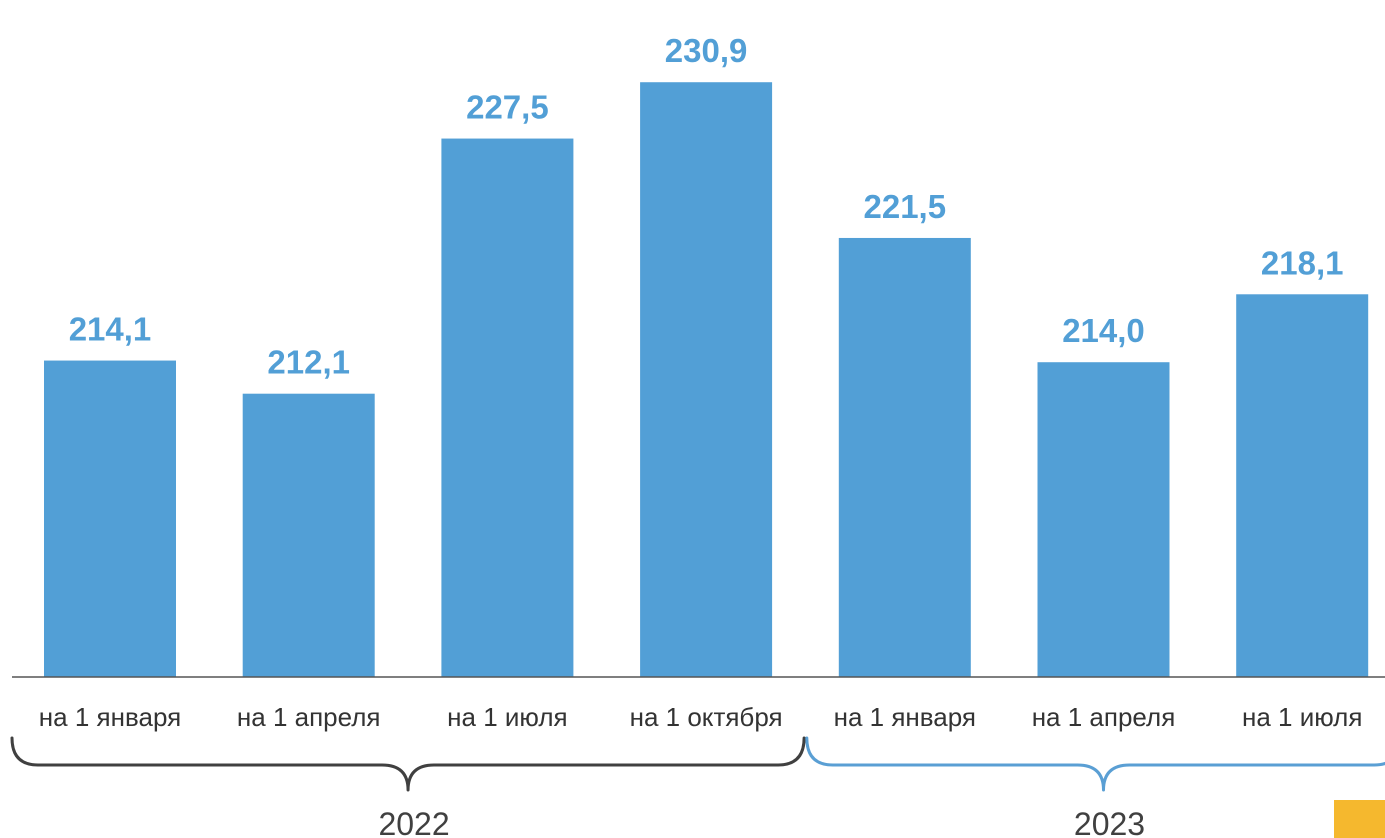 The image size is (1385, 838). I want to click on bar-value-label: 218,1, so click(1302, 262).